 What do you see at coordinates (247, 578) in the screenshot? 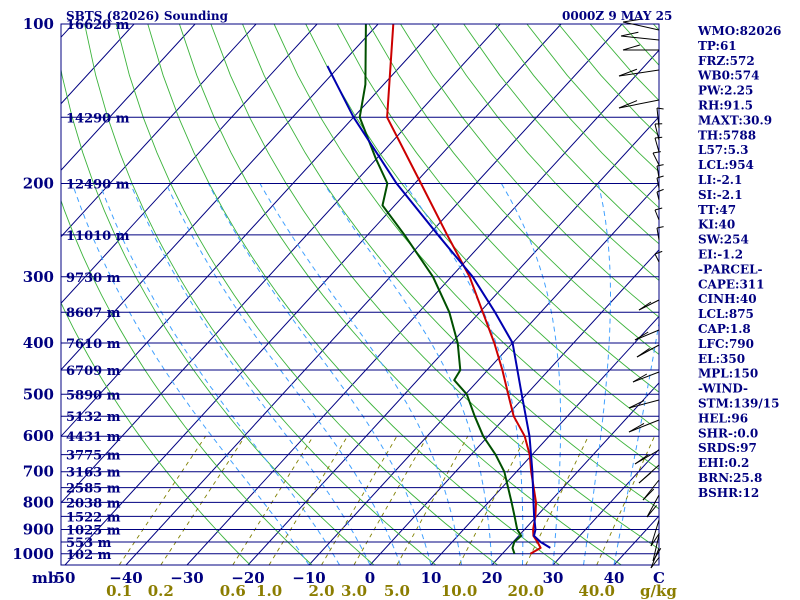
I see `temperature-tick-label: −20` at bounding box center [247, 578].